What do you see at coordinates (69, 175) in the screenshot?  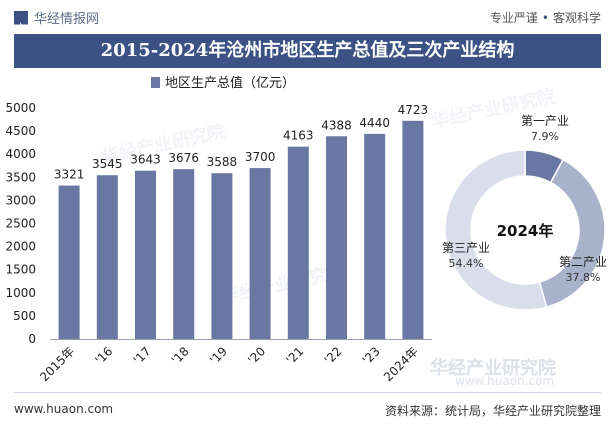 I see `bar-value-label: 3321` at bounding box center [69, 175].